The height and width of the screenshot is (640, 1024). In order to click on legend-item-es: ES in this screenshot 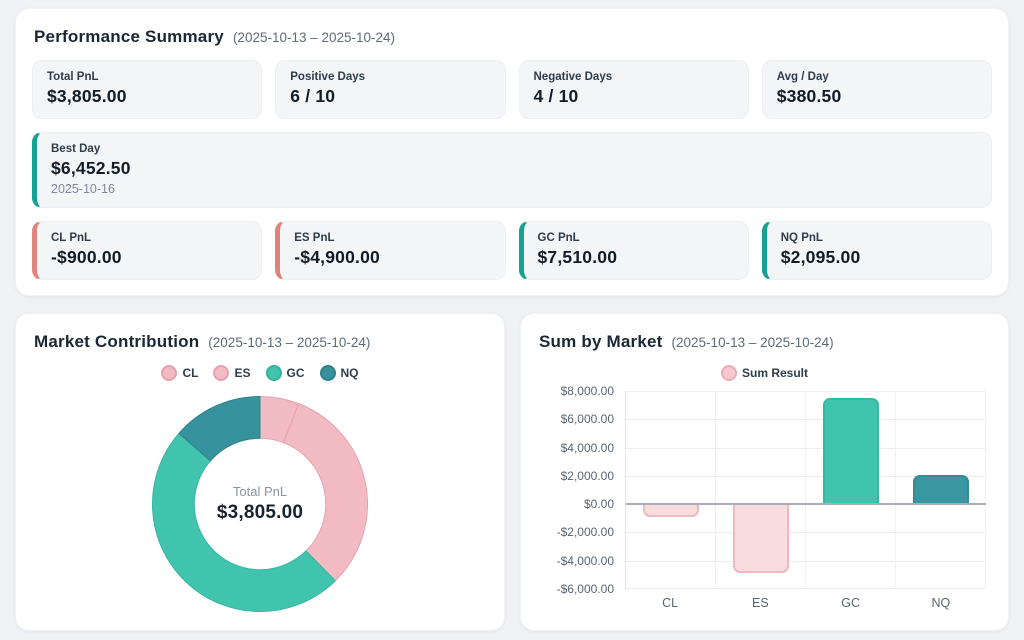, I will do `click(232, 373)`.